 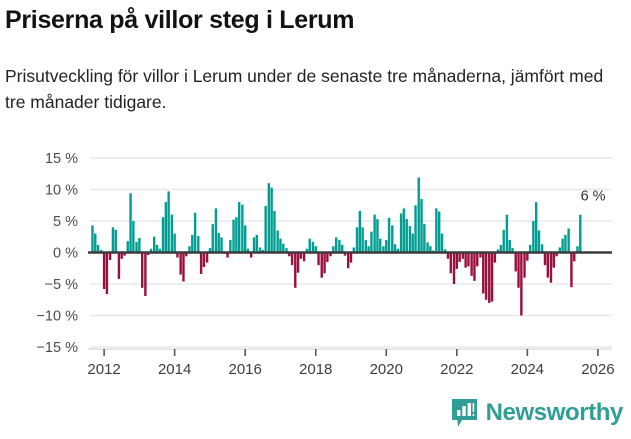 I want to click on bar-chart-speech-bubble-icon, so click(x=464, y=413).